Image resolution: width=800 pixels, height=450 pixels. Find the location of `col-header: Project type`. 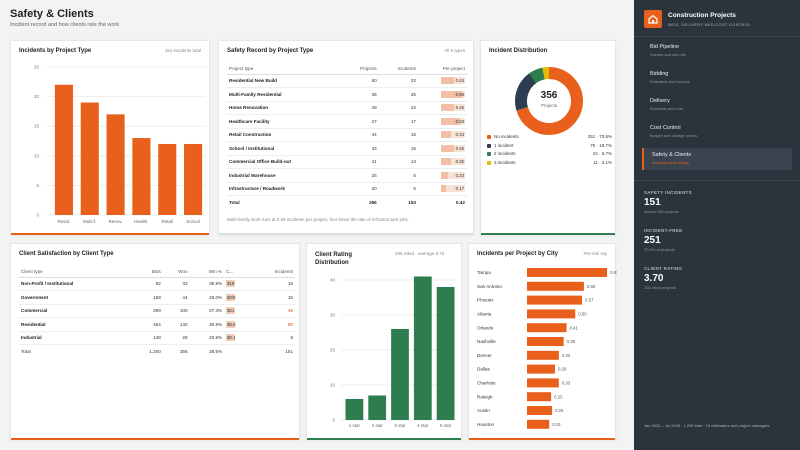

col-header: Project type is located at coordinates (285, 69).